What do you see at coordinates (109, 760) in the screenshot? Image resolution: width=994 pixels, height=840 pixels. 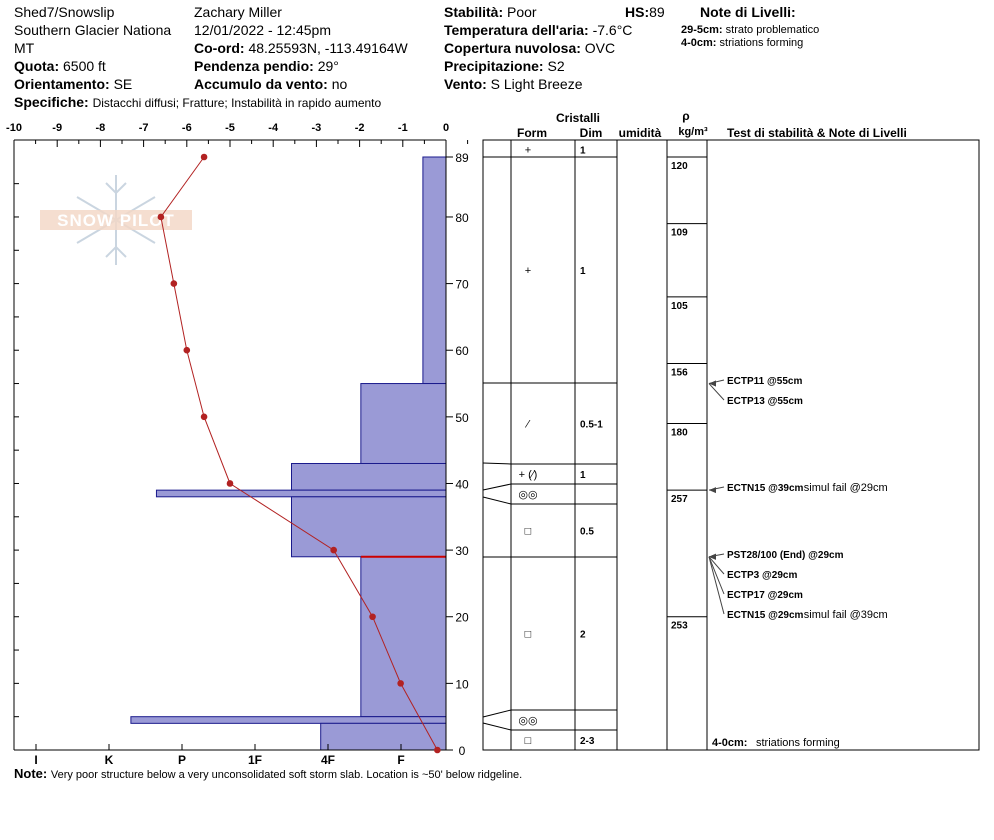 I see `hardness-tick-label: K` at bounding box center [109, 760].